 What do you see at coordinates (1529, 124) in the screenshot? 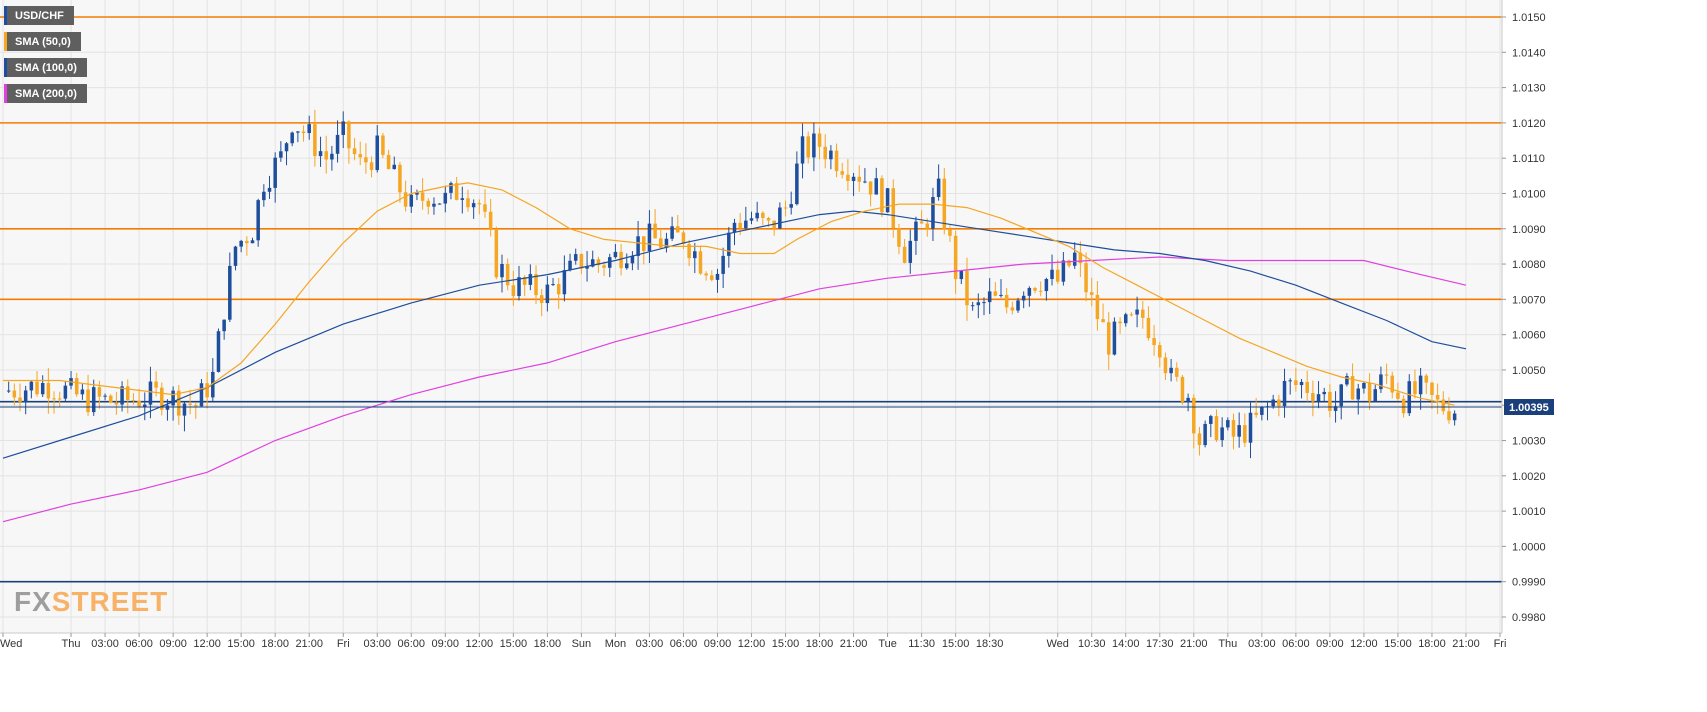
I see `y-tick-label: 1.0120` at bounding box center [1529, 124].